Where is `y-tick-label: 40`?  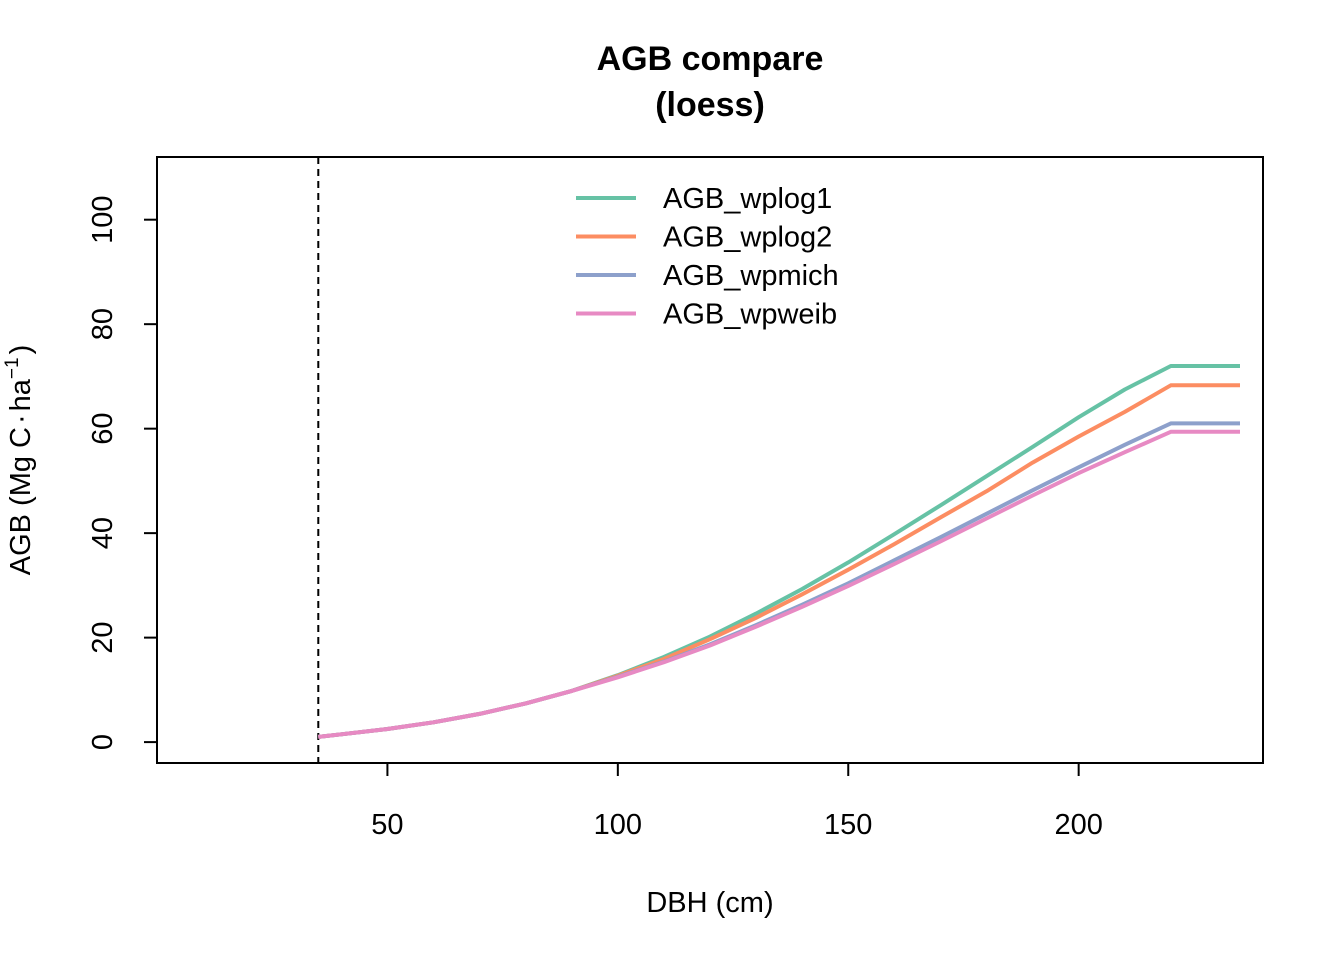
y-tick-label: 40 is located at coordinates (103, 533).